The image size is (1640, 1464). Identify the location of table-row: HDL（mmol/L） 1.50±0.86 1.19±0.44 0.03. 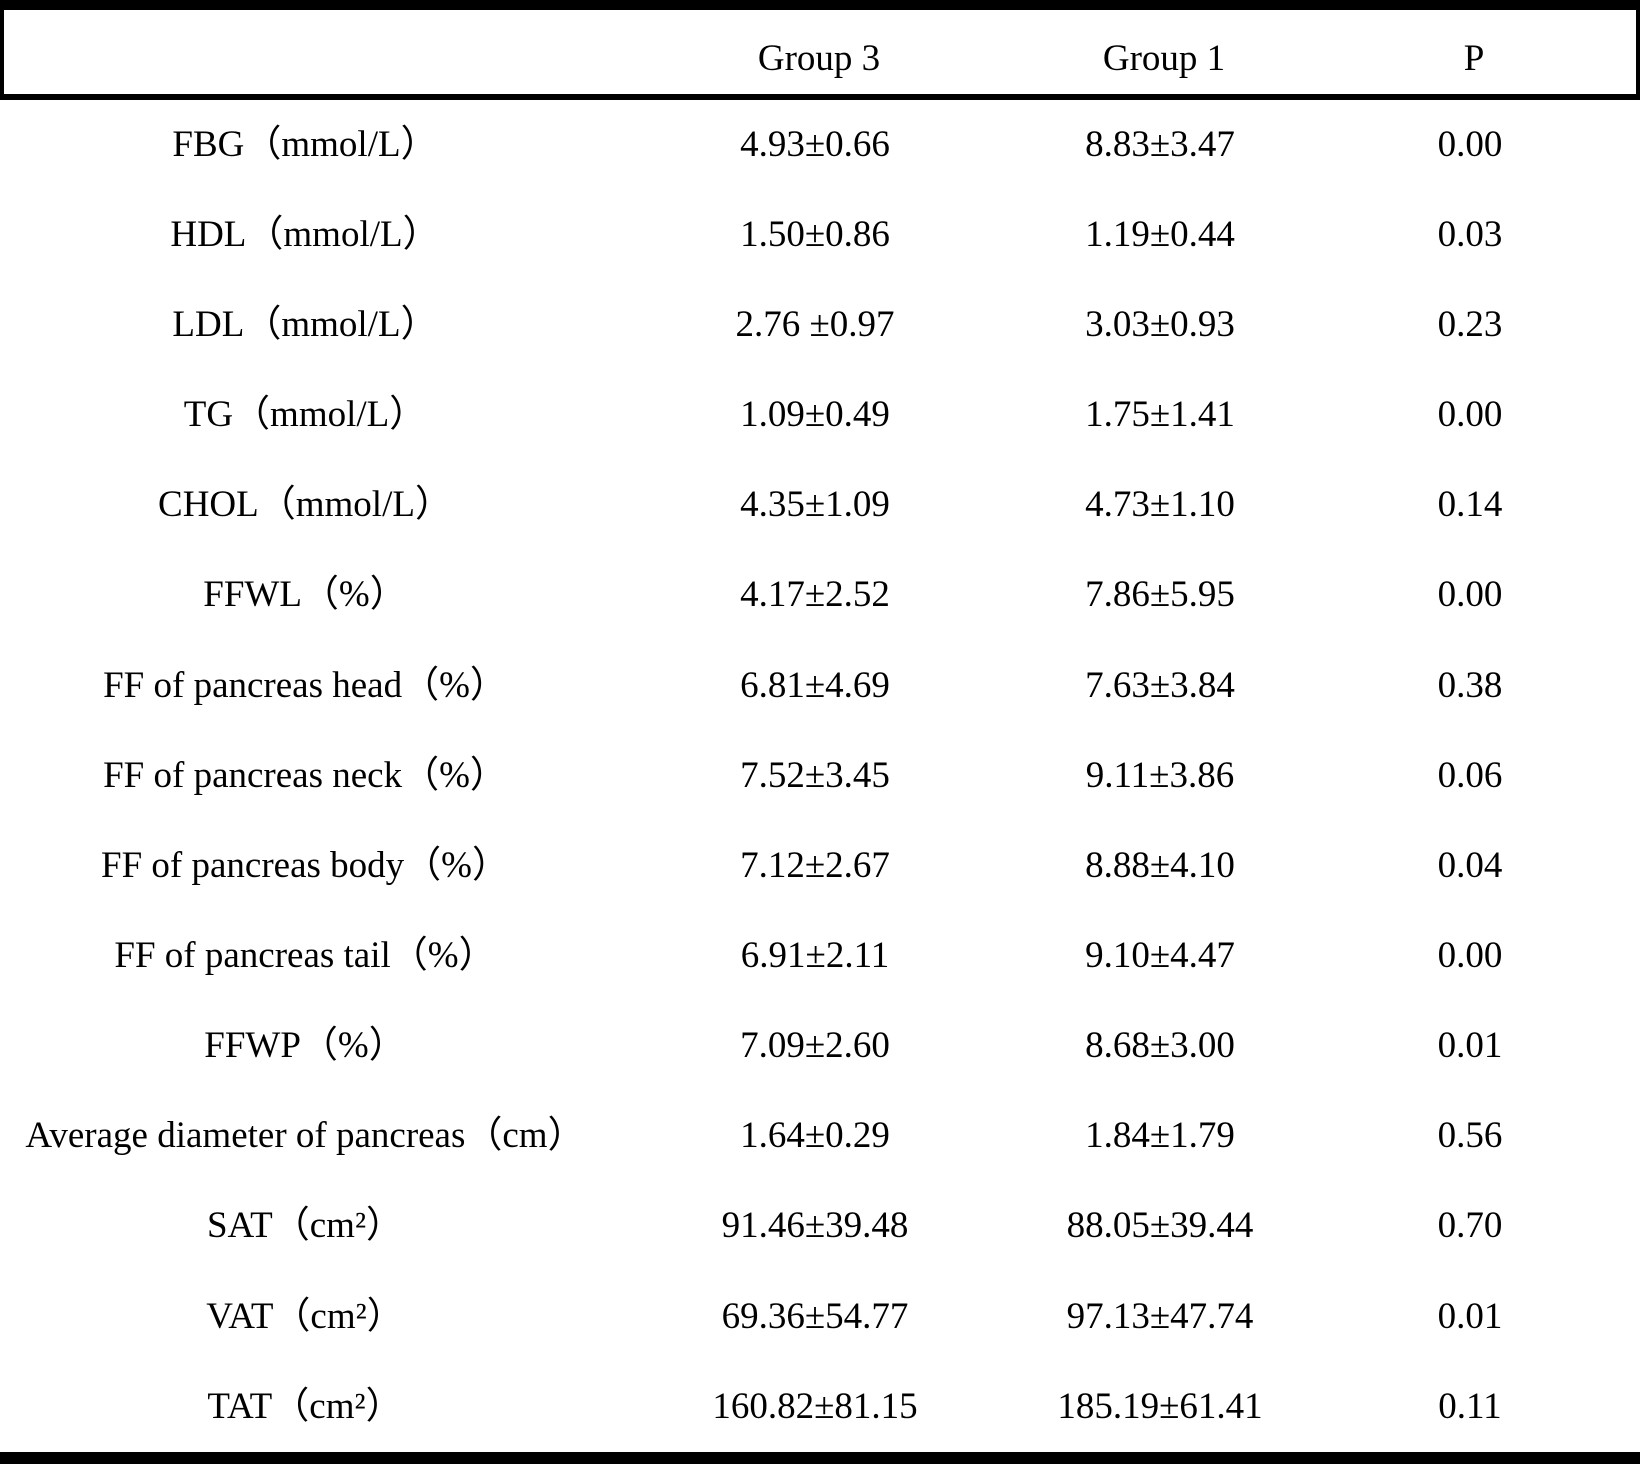
(820, 235).